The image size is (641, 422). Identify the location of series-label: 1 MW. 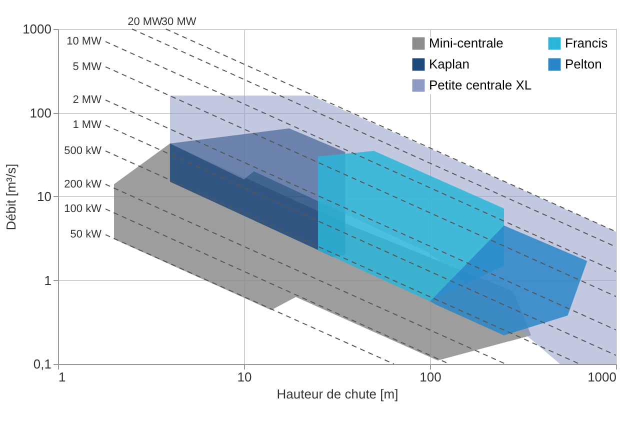
(87, 125).